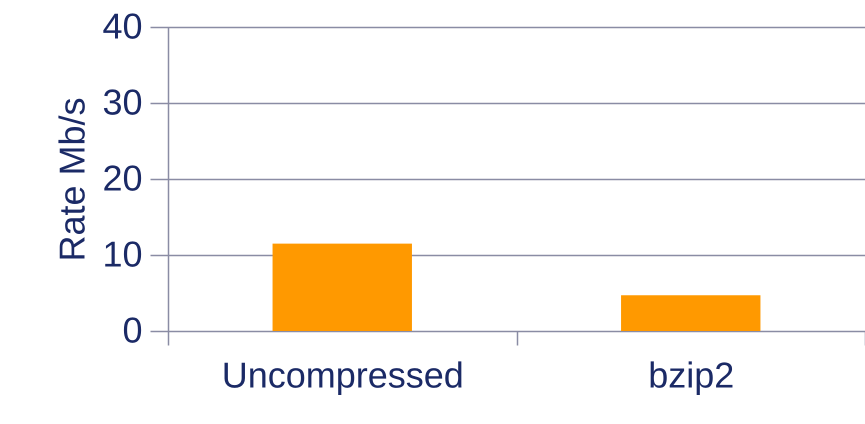  Describe the element at coordinates (122, 26) in the screenshot. I see `y-tick-label: 40` at that location.